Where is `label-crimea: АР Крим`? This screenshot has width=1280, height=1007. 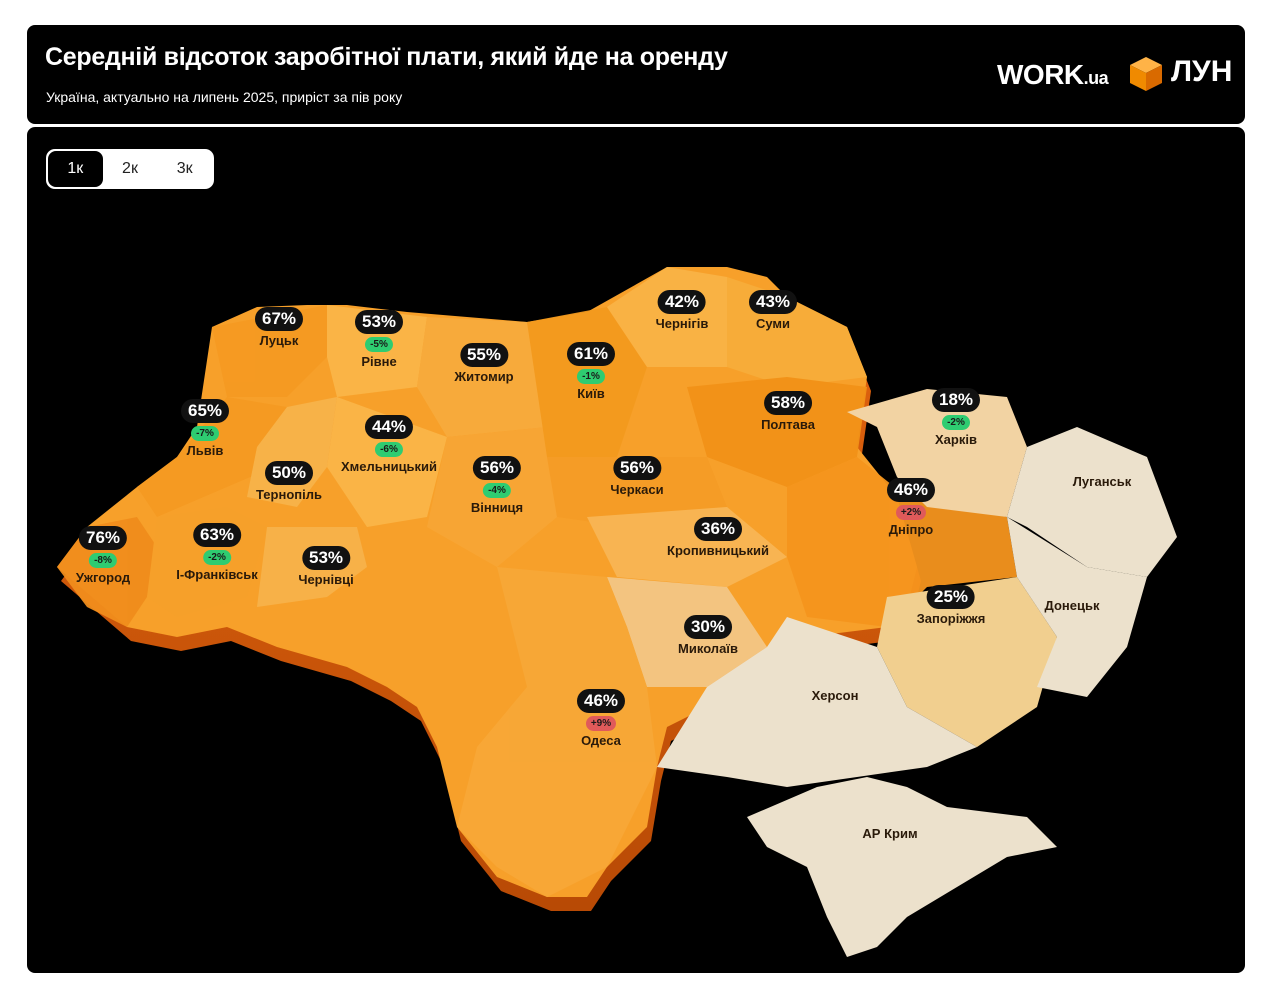 label-crimea: АР Крим is located at coordinates (889, 832).